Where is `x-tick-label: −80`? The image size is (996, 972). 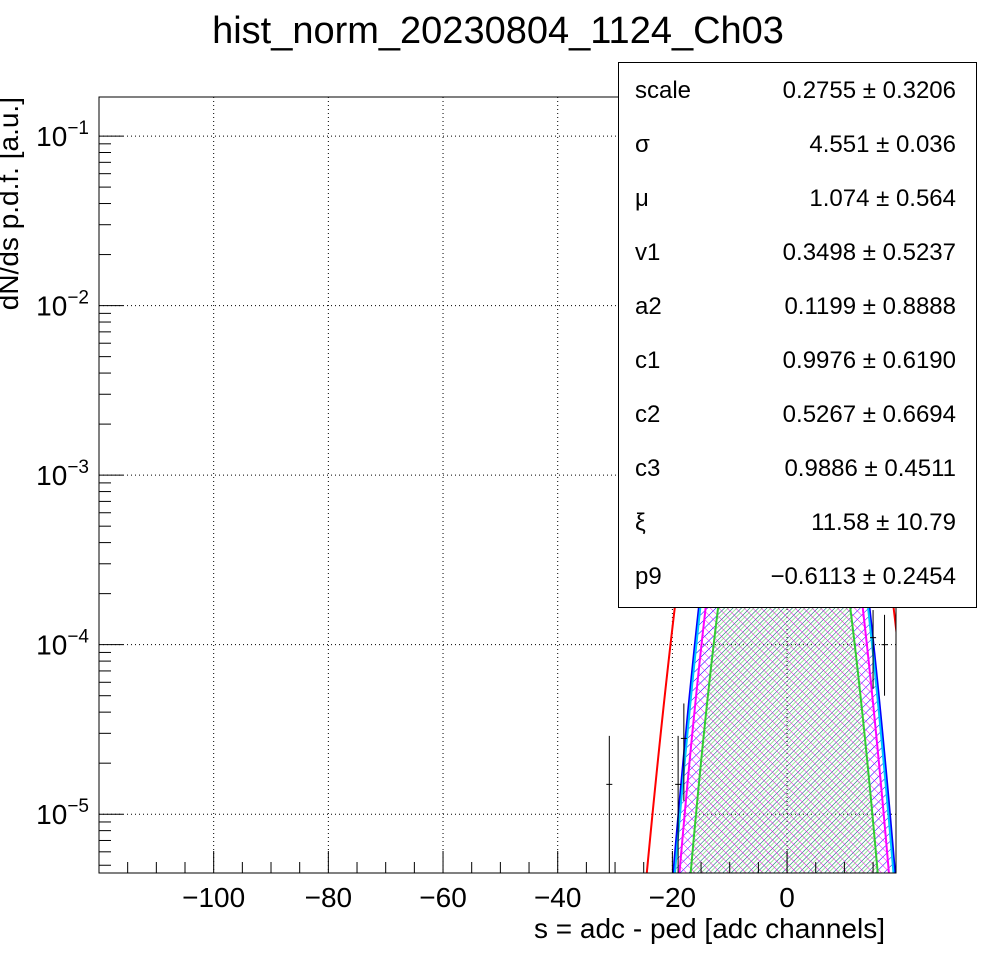 x-tick-label: −80 is located at coordinates (329, 897).